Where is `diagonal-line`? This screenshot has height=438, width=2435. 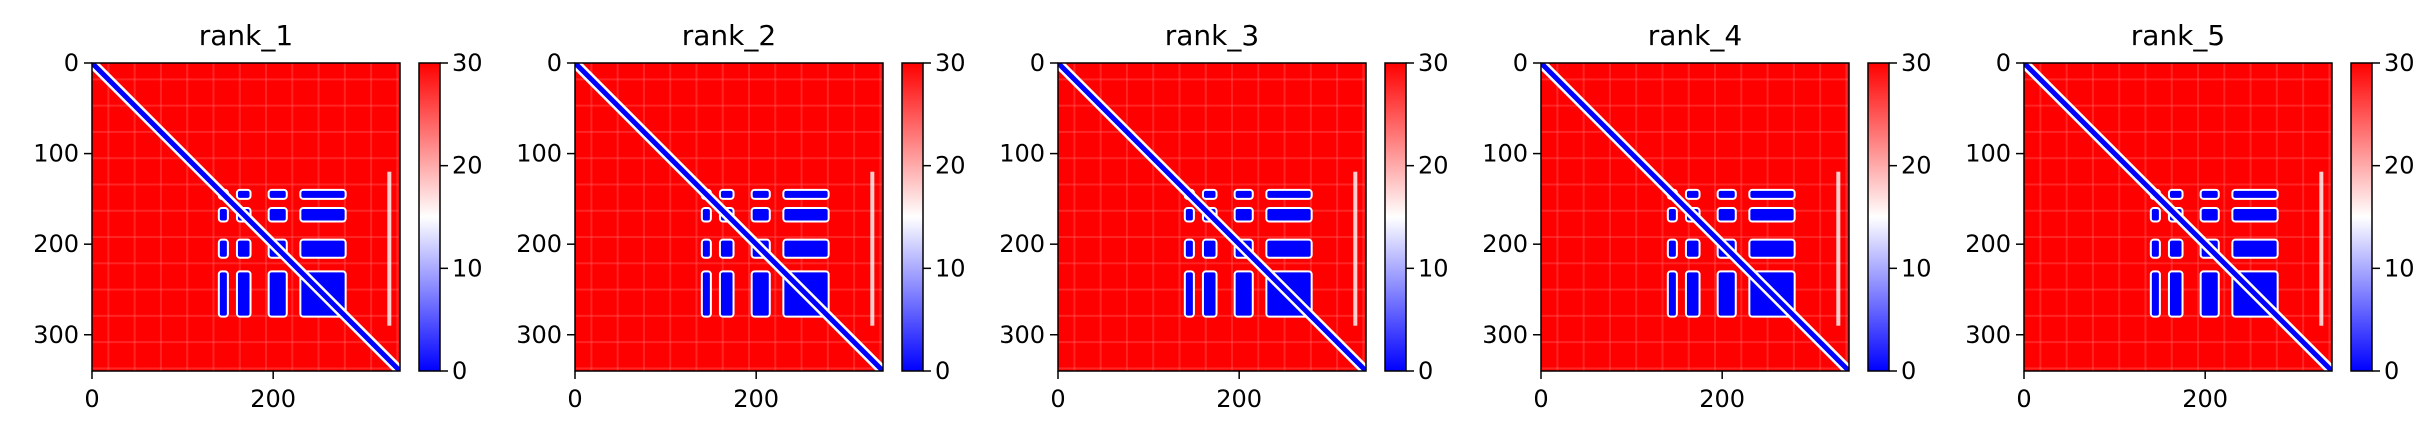
diagonal-line is located at coordinates (729, 217).